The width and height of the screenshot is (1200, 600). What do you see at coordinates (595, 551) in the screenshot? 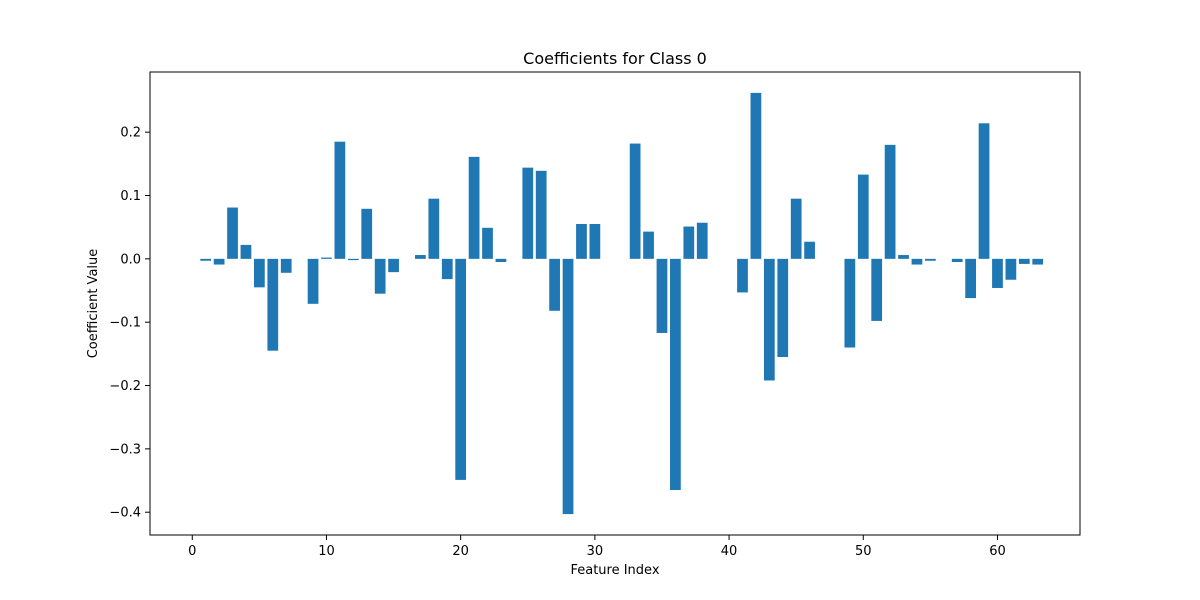
I see `x-tick-label: 30` at bounding box center [595, 551].